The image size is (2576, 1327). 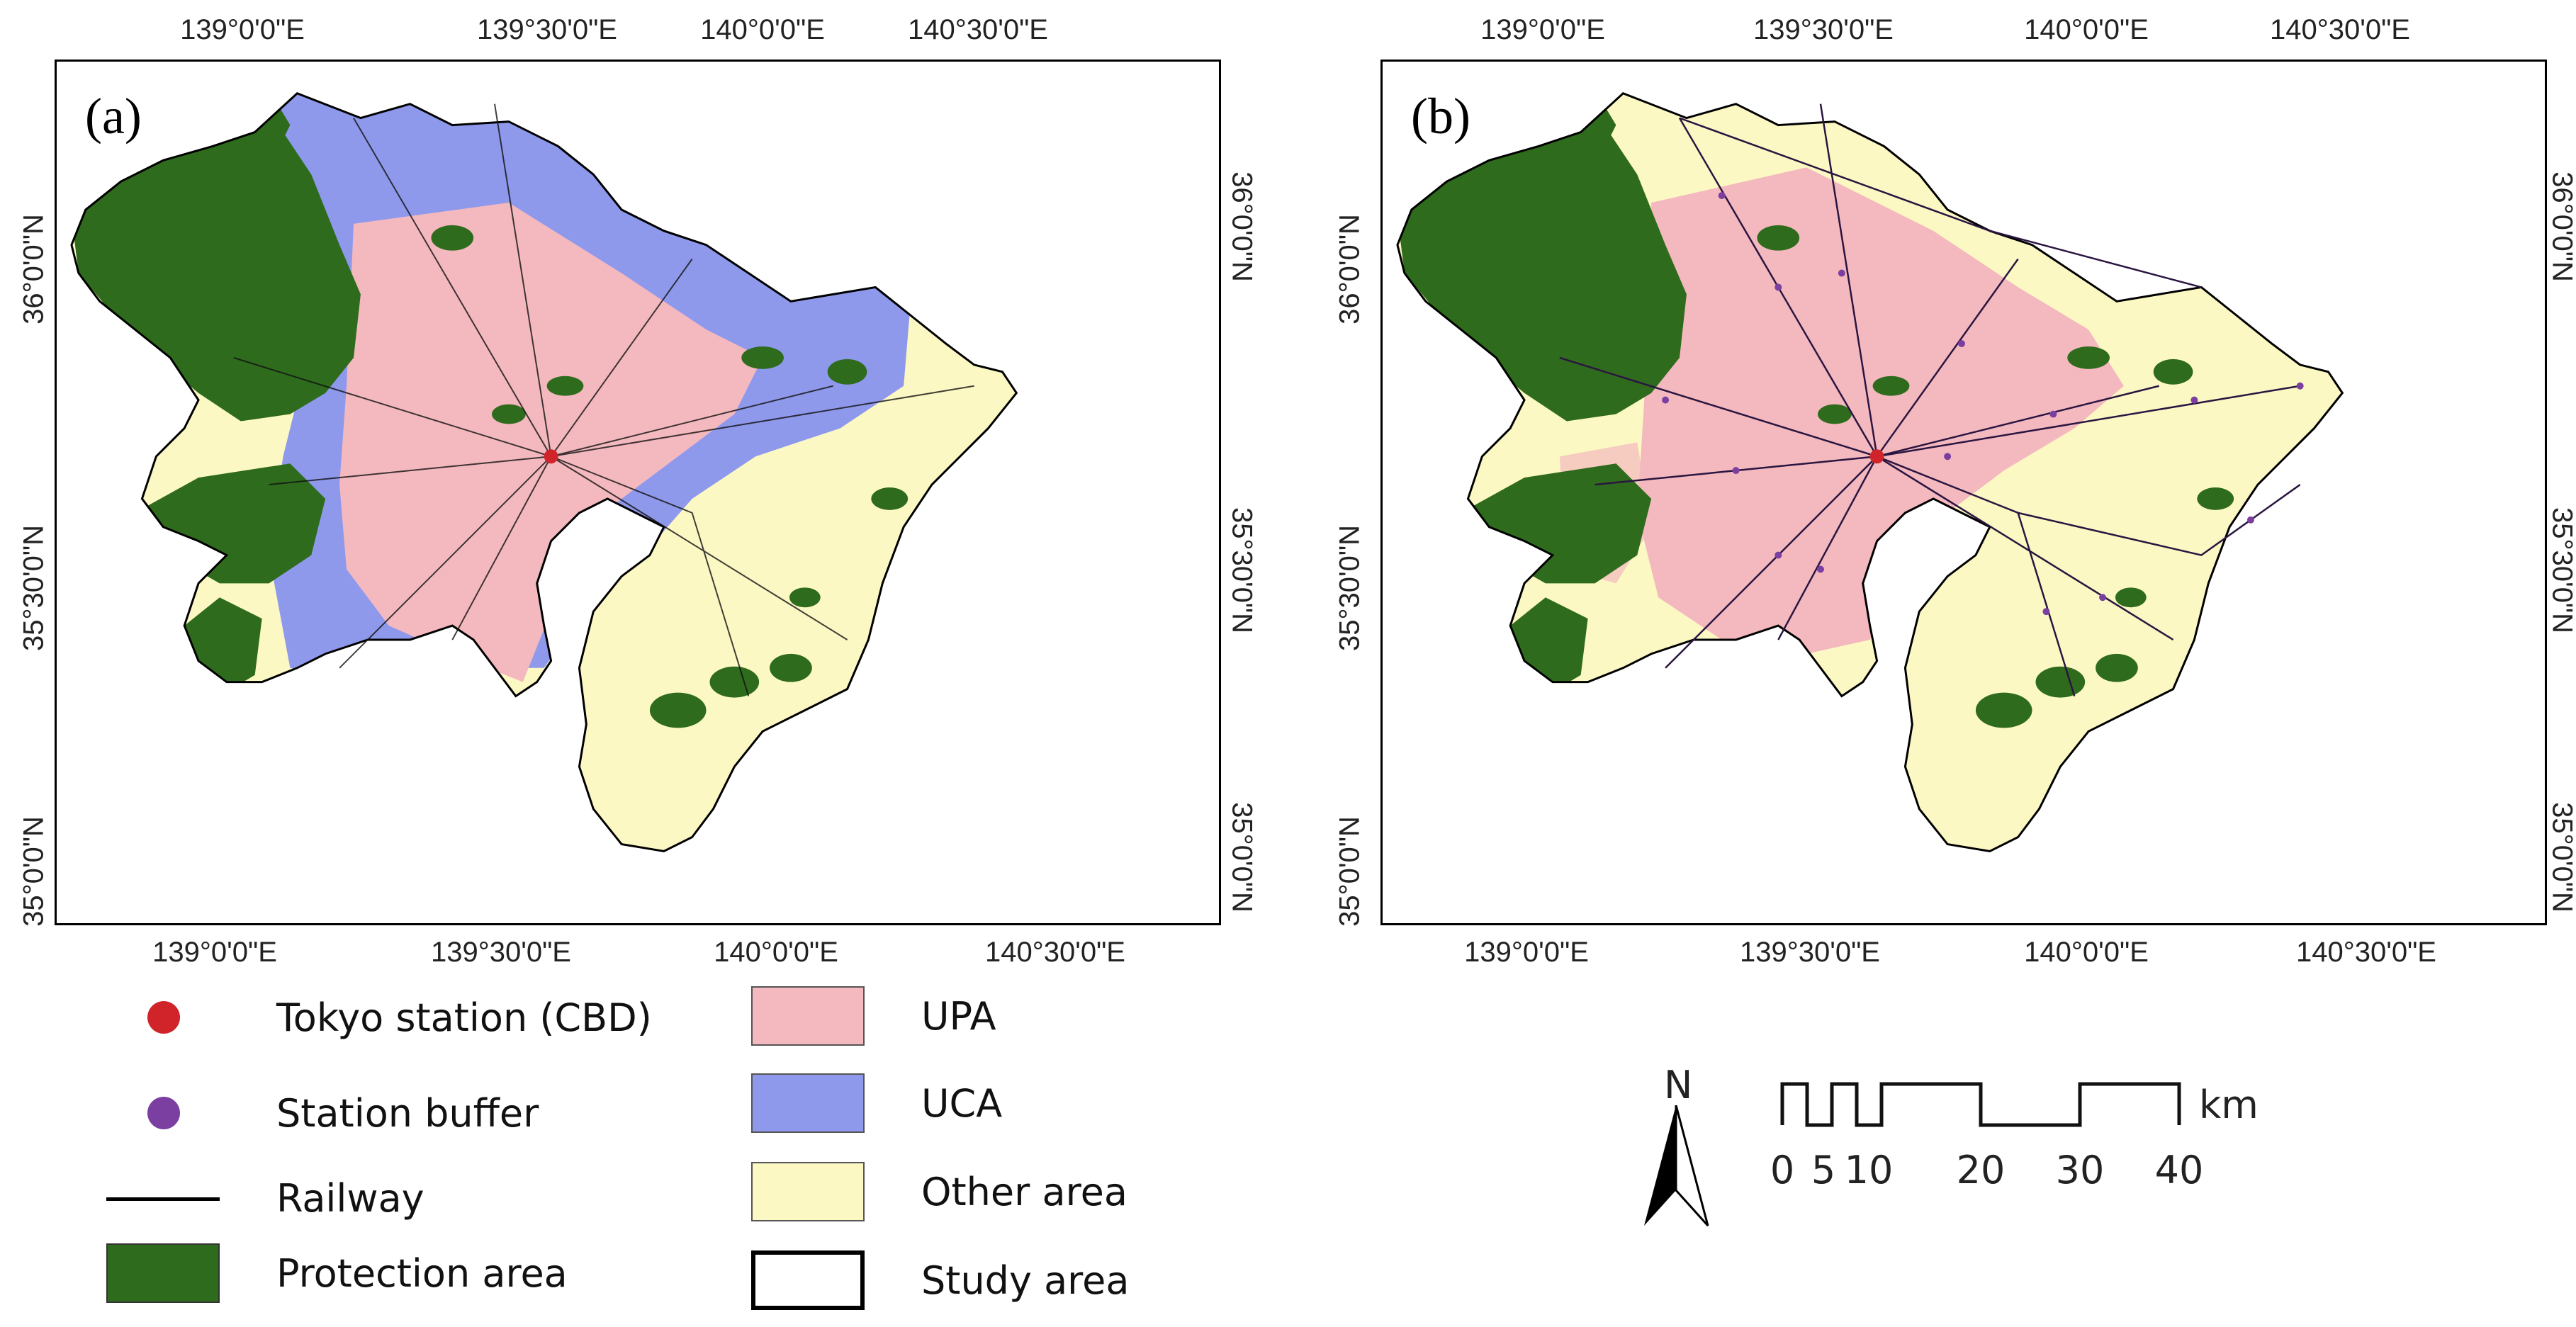 I want to click on lon-tick-top-b-1: 139°0'0"E, so click(x=1542, y=29).